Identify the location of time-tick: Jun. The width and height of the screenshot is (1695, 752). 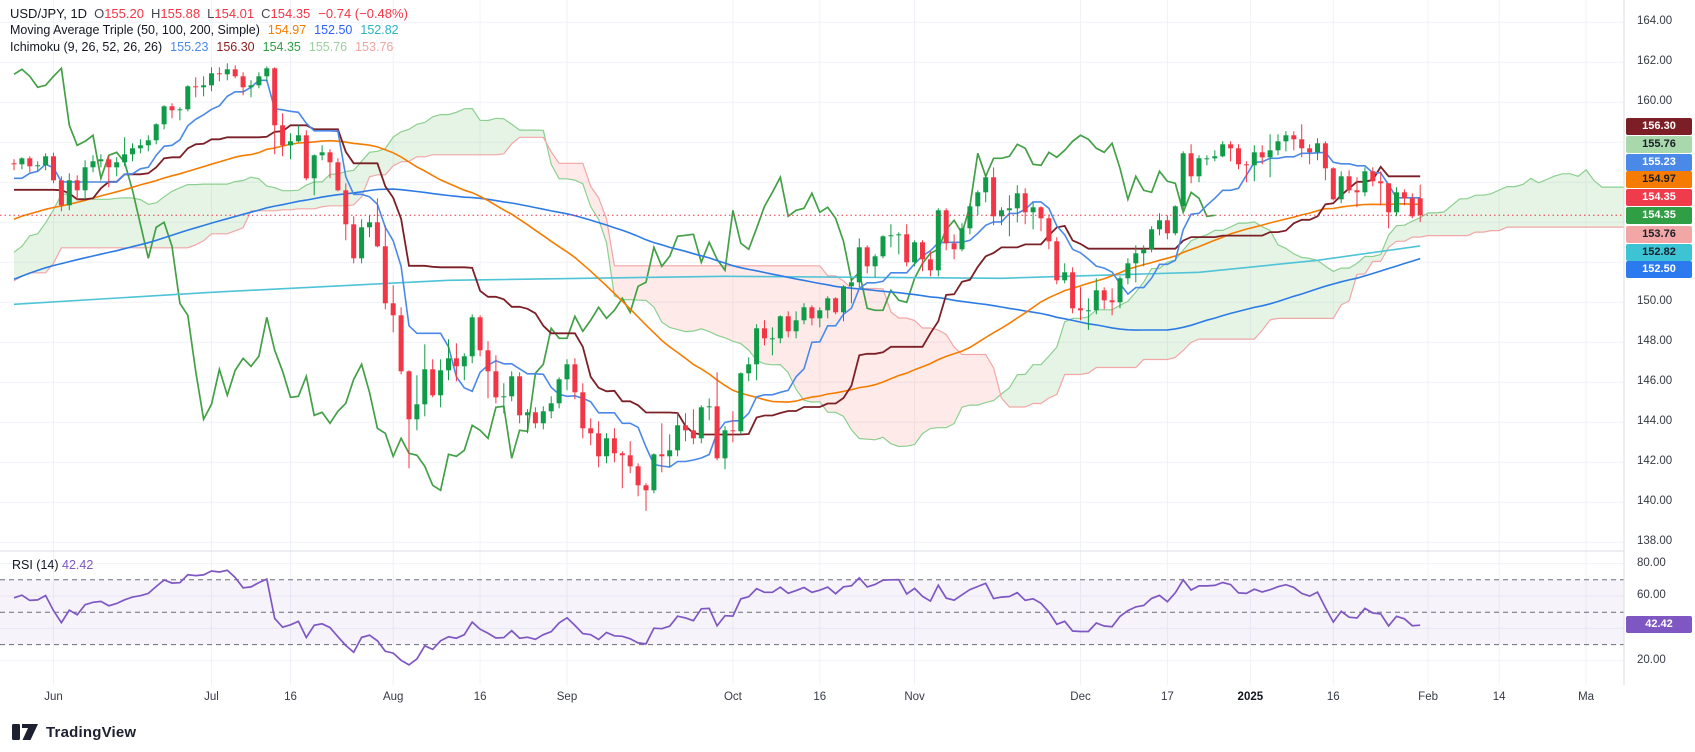
(53, 697).